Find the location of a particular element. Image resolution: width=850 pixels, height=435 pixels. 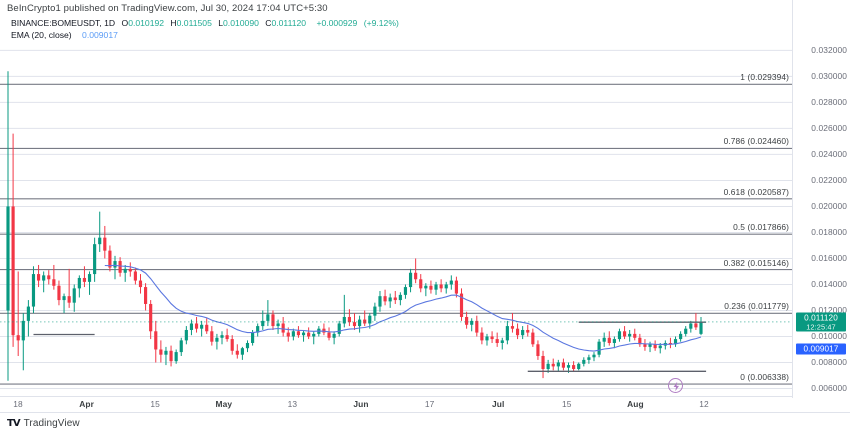

price-axis-tick: 0.014000 is located at coordinates (829, 284).